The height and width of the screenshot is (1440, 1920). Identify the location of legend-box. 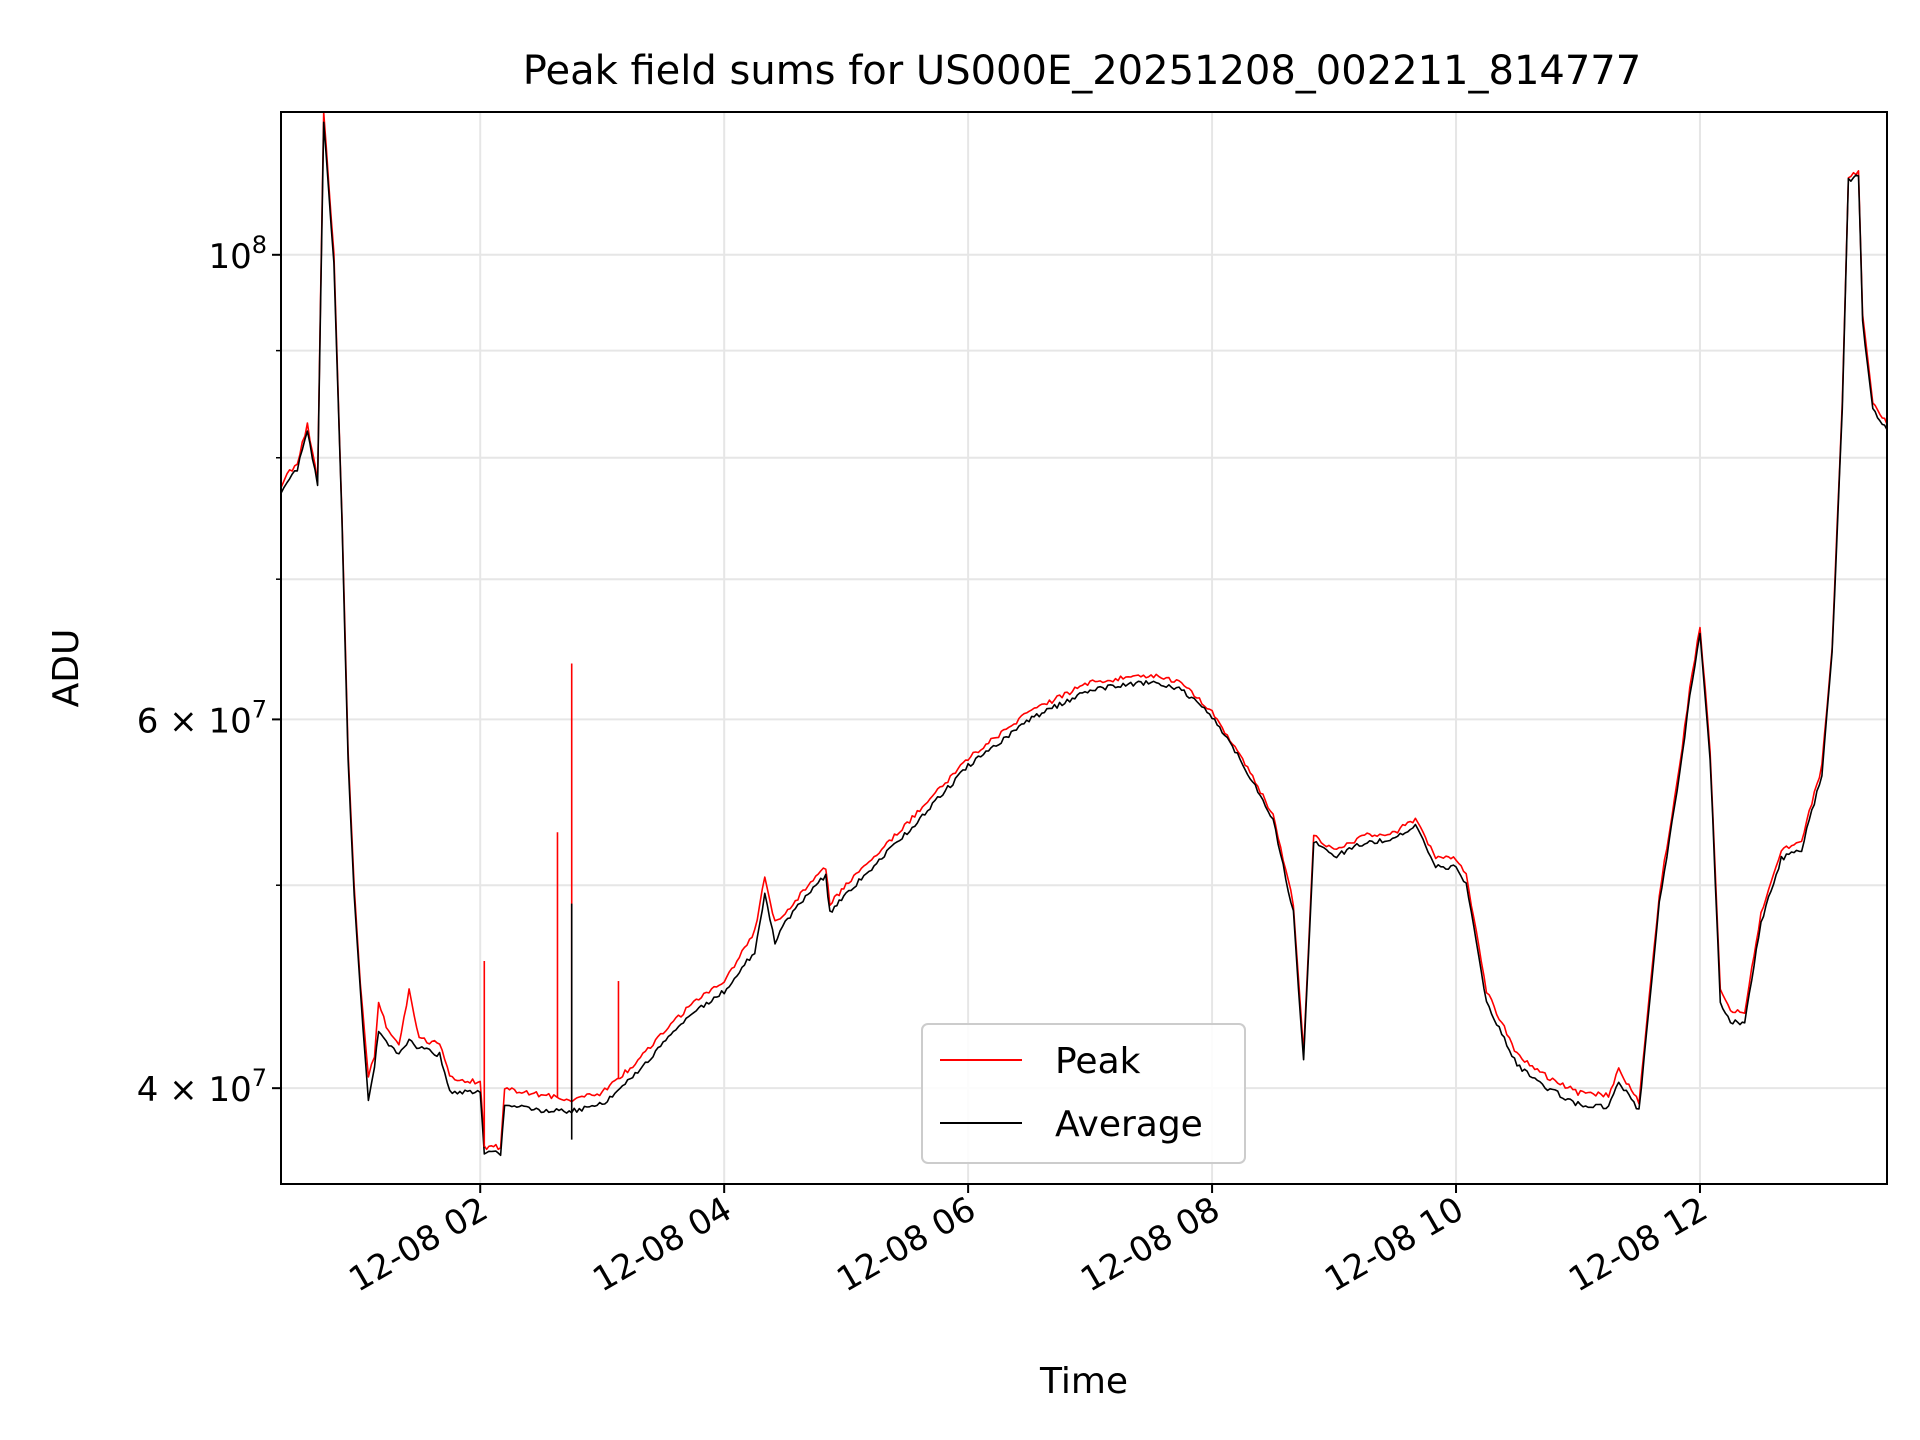
(1083, 1093).